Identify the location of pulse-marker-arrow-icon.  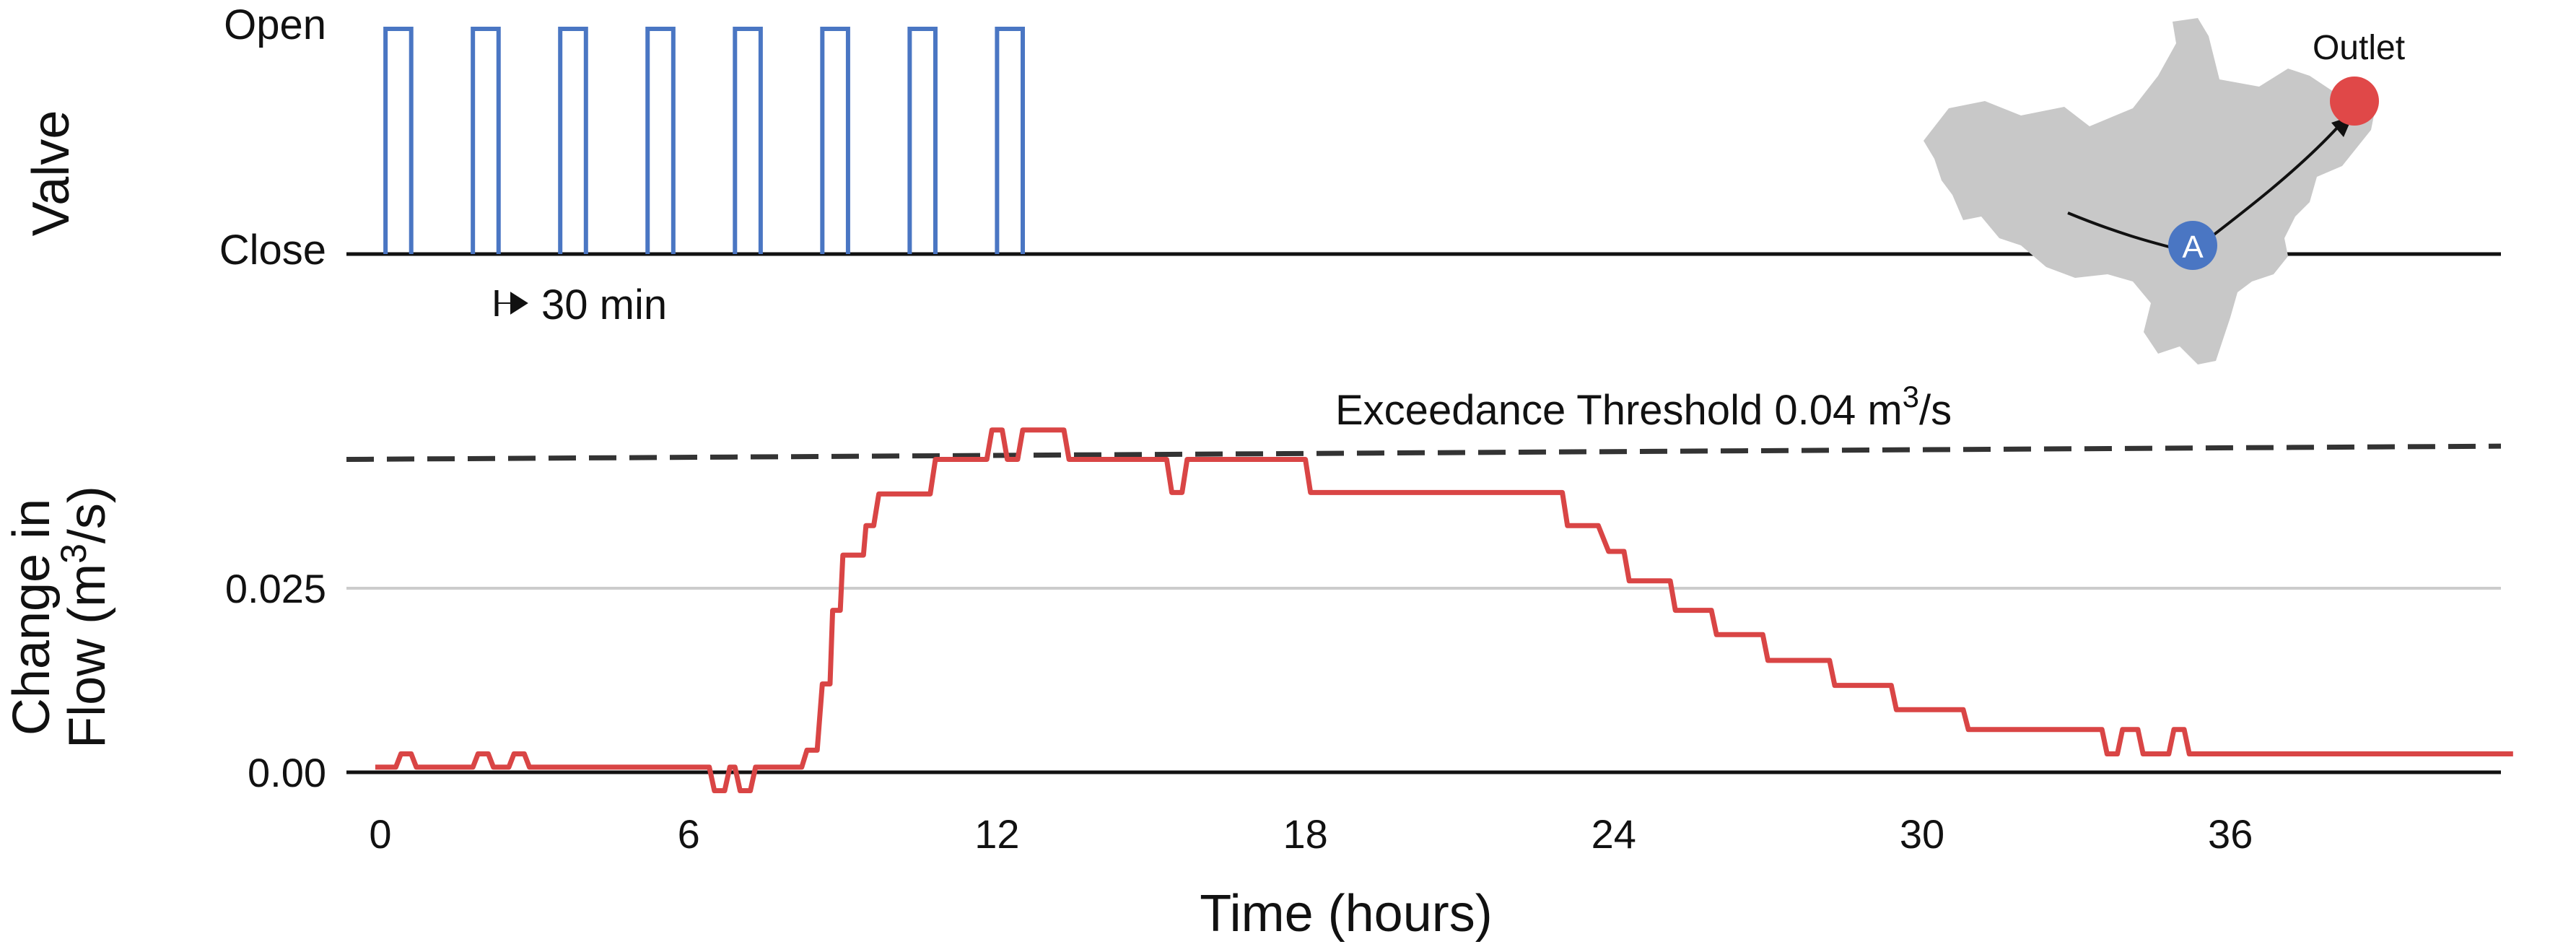
(513, 303).